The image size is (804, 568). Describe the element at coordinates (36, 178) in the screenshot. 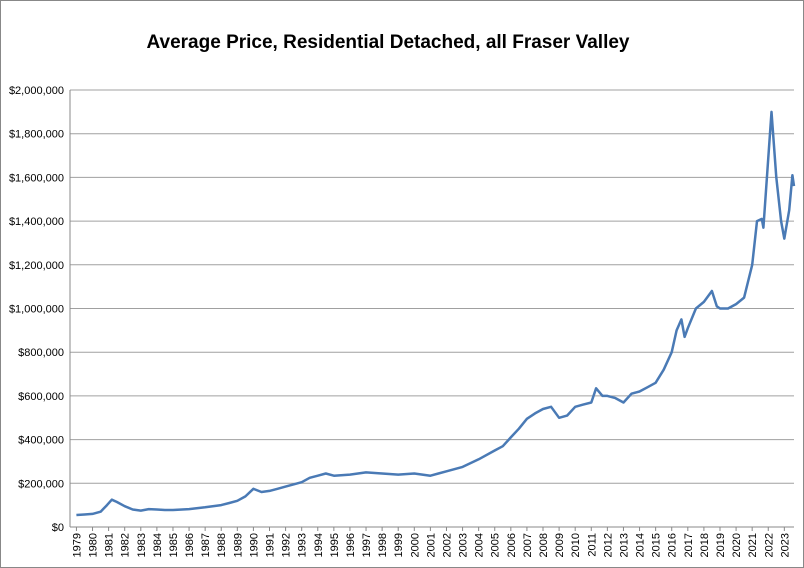

I see `y-tick-label: $1,600,000` at that location.